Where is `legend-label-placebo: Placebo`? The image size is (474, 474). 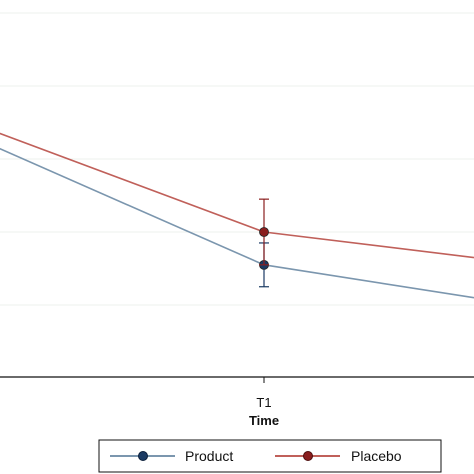
legend-label-placebo: Placebo is located at coordinates (376, 456).